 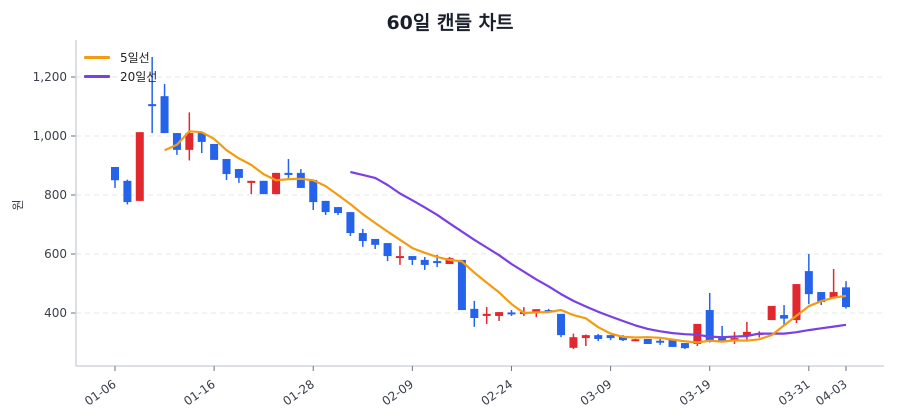 I want to click on legend: 5일선 20일선, so click(x=120, y=67).